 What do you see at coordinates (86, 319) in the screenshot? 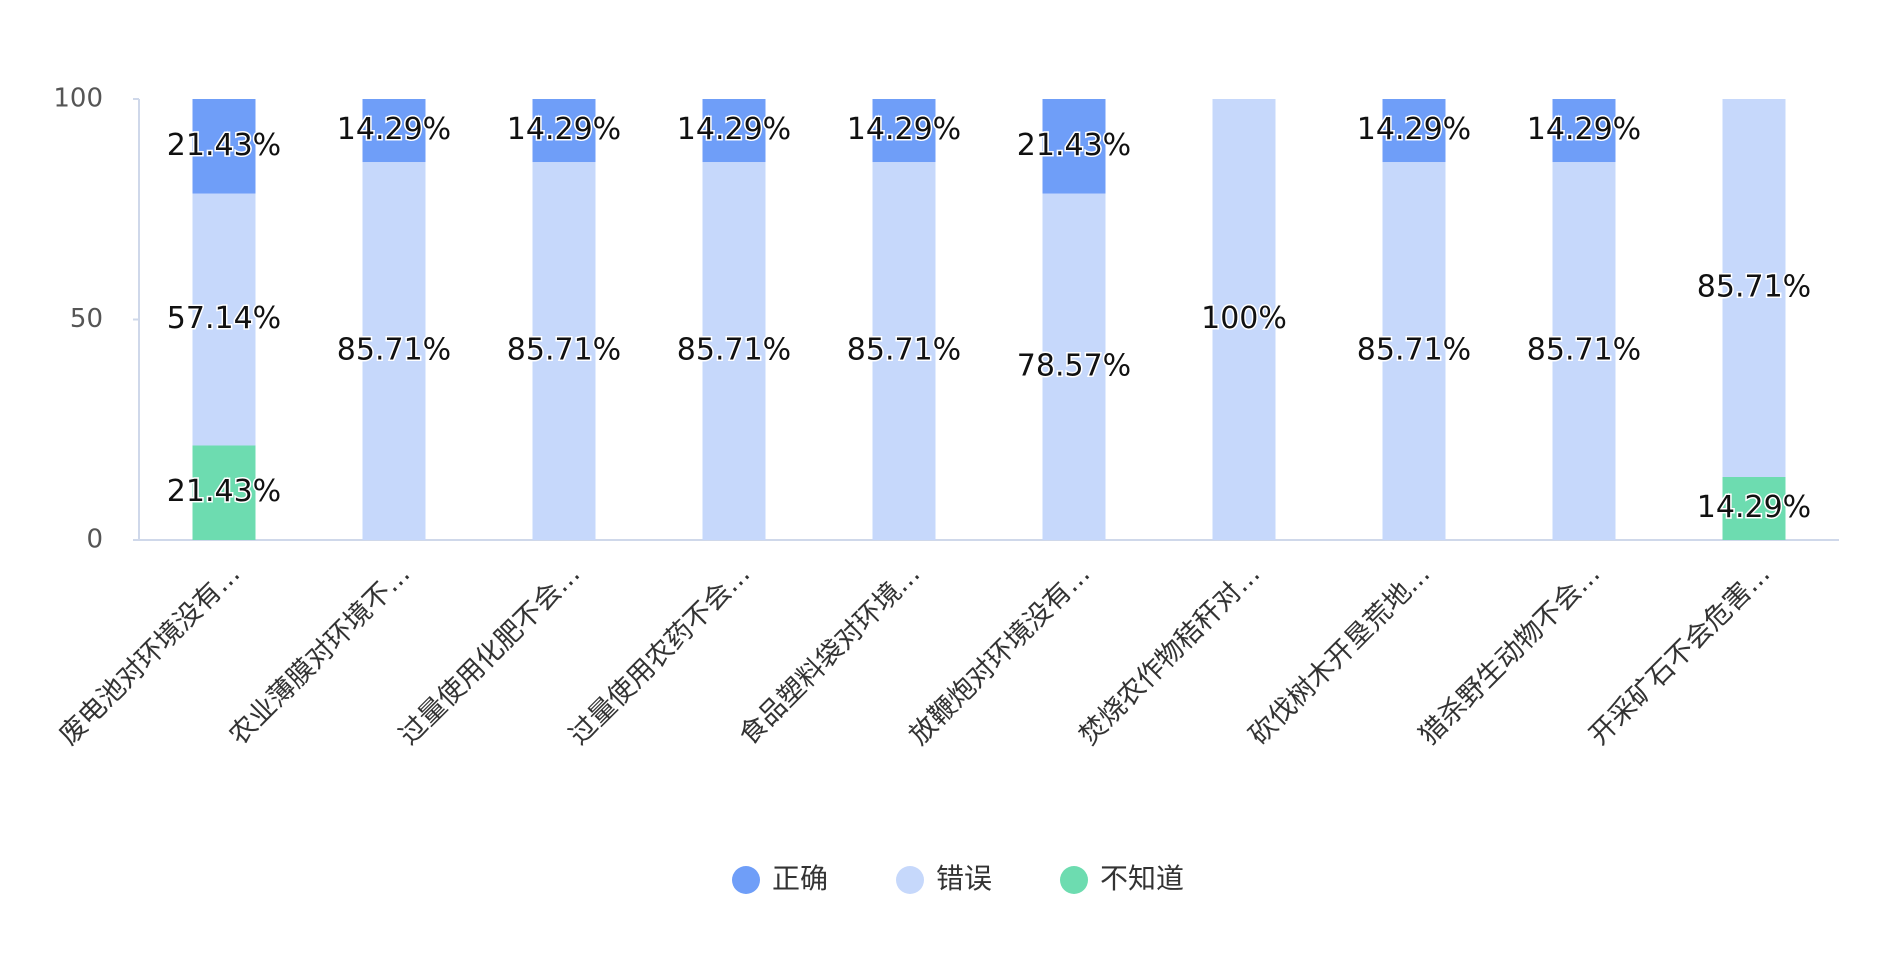
I see `y-tick-label: 50` at bounding box center [86, 319].